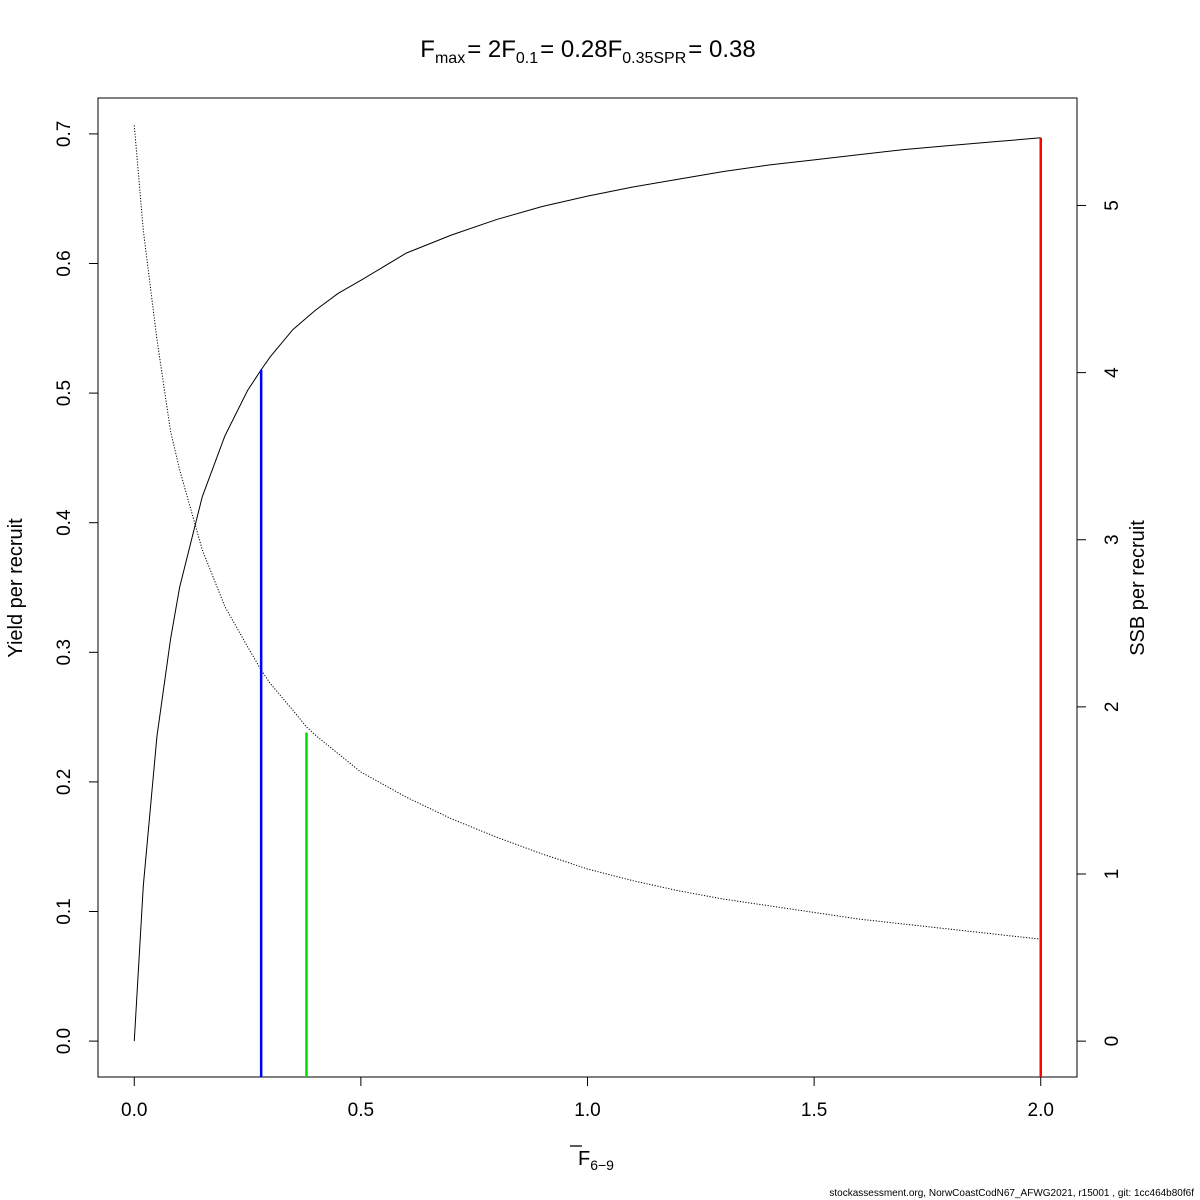 The width and height of the screenshot is (1200, 1200). Describe the element at coordinates (64, 911) in the screenshot. I see `y-left-tick-label: 0.1` at that location.